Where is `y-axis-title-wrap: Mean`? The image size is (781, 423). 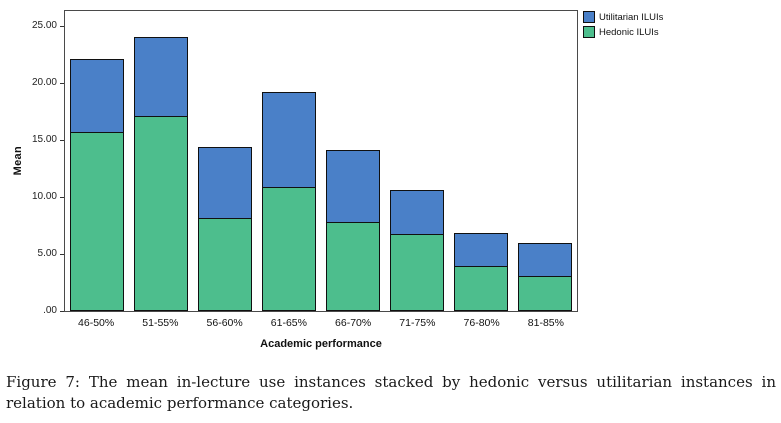
y-axis-title-wrap: Mean is located at coordinates (18, 161).